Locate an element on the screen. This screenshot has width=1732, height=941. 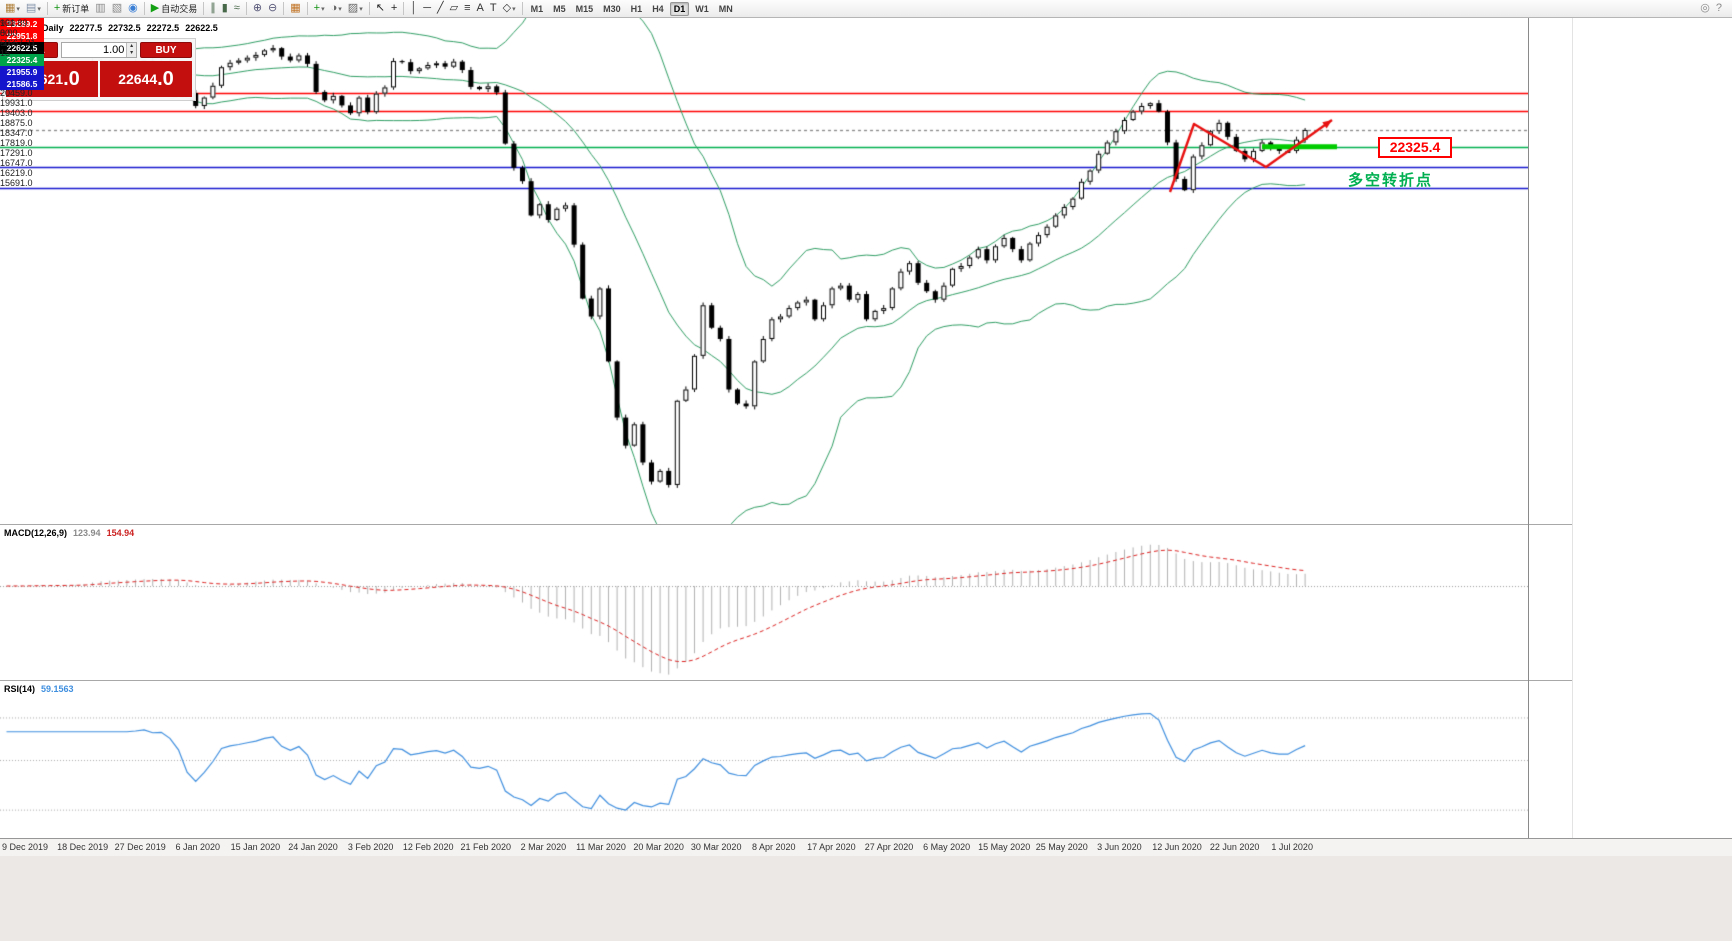
autotrade-icon: ▶ is located at coordinates (155, 8).